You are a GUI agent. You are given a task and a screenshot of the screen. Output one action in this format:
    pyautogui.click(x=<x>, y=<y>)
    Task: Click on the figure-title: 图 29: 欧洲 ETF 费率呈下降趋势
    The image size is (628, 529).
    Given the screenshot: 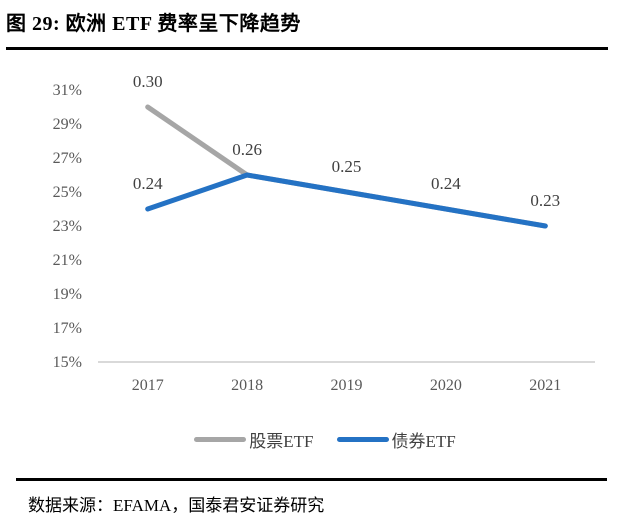 What is the action you would take?
    pyautogui.click(x=153, y=24)
    